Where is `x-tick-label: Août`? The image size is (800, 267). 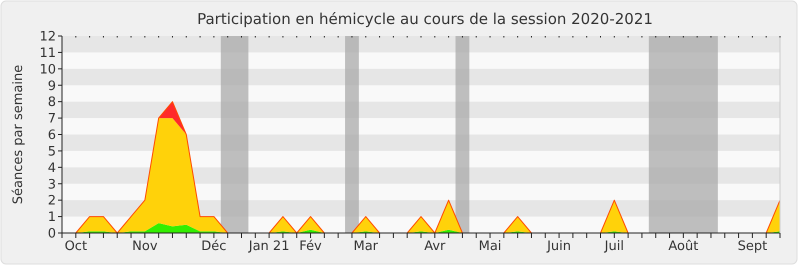 x-tick-label: Août is located at coordinates (683, 246).